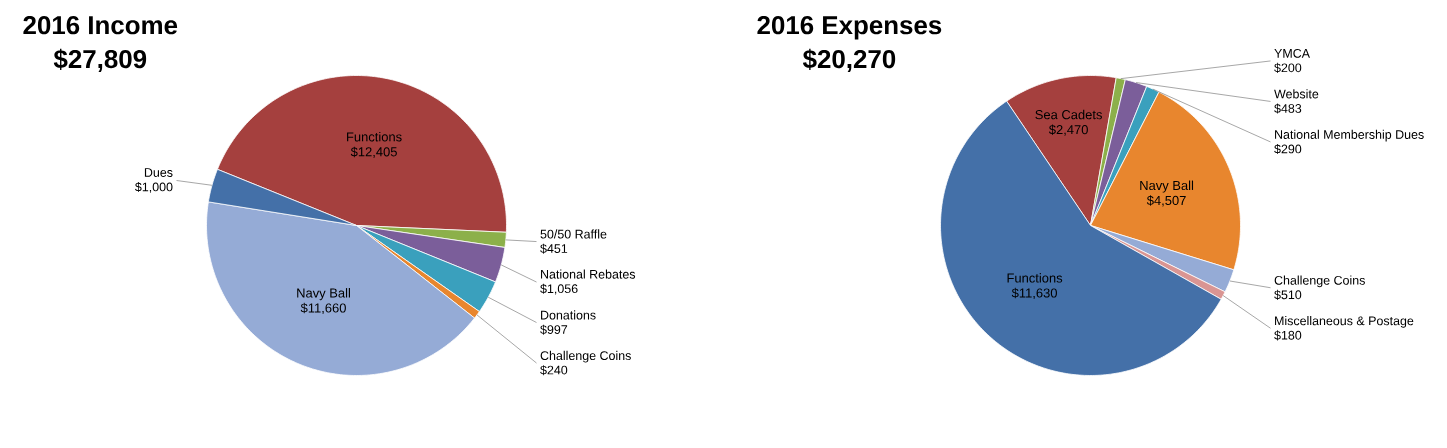  Describe the element at coordinates (100, 25) in the screenshot. I see `chart-title: 2016 Income` at that location.